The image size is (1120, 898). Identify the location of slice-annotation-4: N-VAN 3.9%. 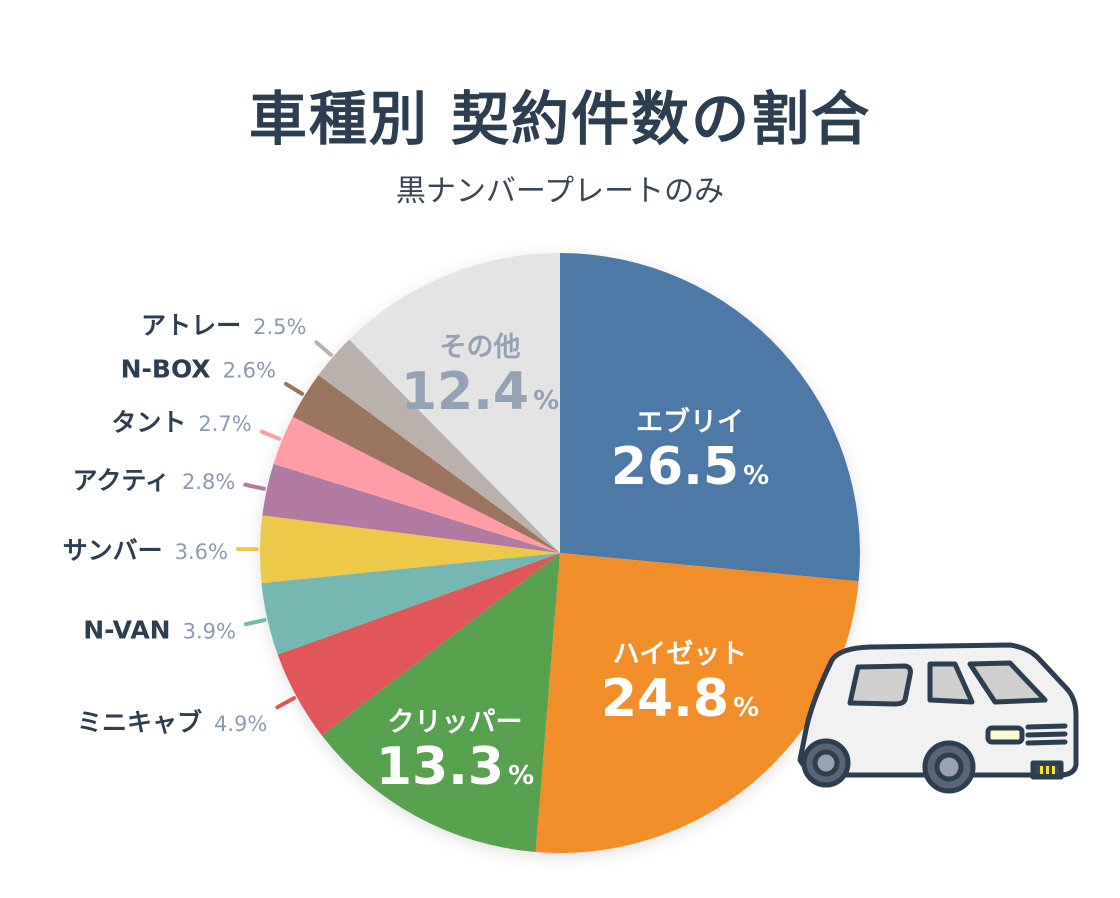
(159, 630).